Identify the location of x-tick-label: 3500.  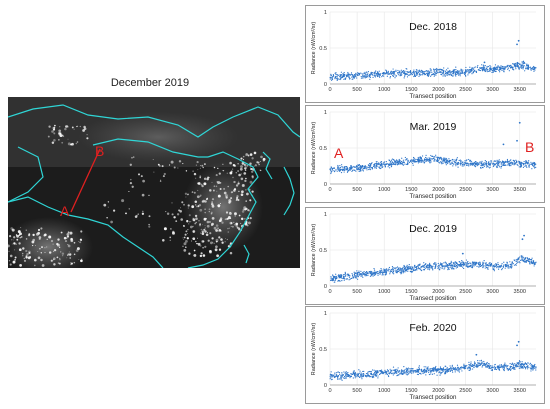
(520, 391).